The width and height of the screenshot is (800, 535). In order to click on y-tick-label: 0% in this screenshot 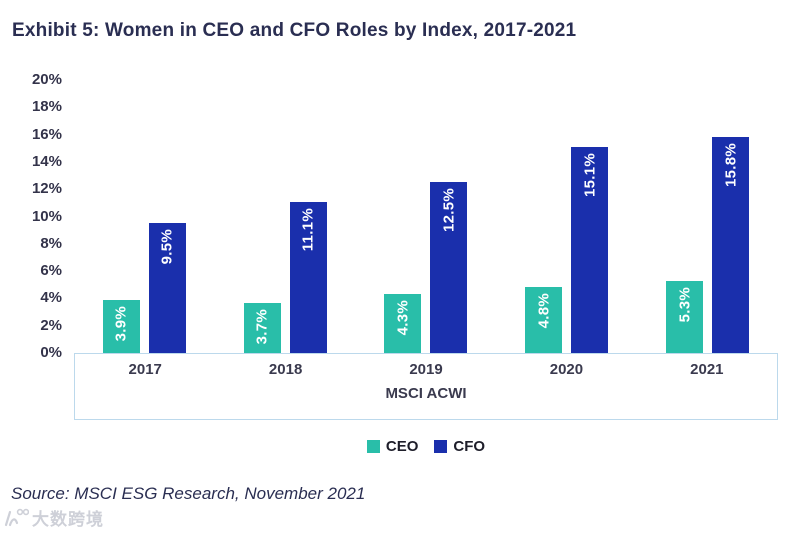, I will do `click(51, 352)`.